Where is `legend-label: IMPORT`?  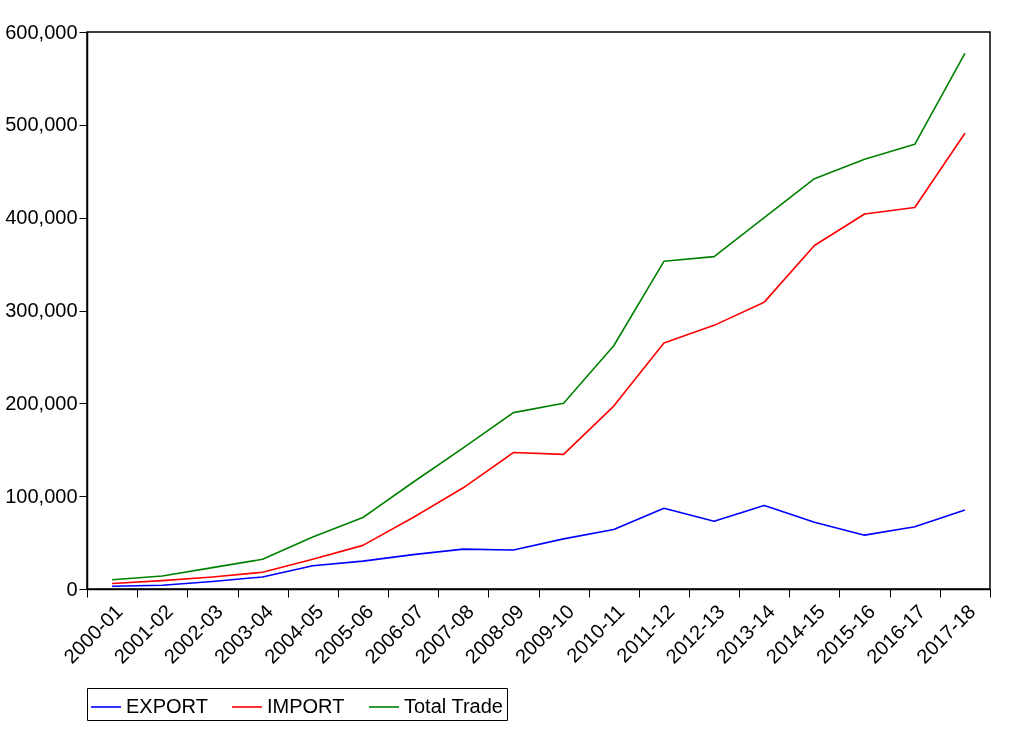
legend-label: IMPORT is located at coordinates (306, 706).